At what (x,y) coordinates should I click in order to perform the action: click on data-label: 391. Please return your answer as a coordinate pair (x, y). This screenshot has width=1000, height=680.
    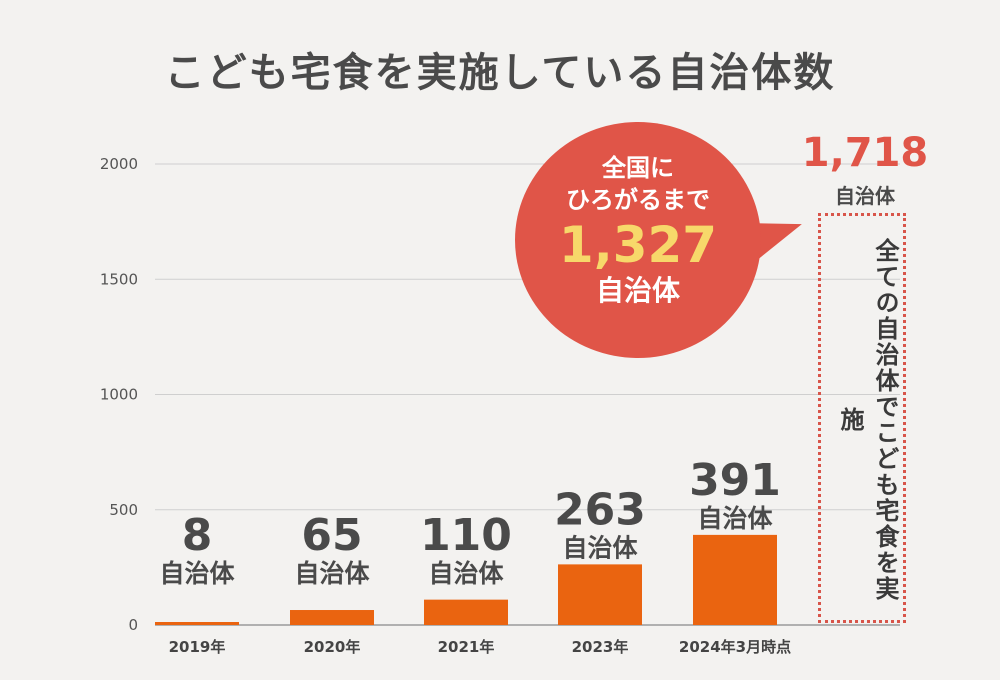
    Looking at the image, I should click on (735, 480).